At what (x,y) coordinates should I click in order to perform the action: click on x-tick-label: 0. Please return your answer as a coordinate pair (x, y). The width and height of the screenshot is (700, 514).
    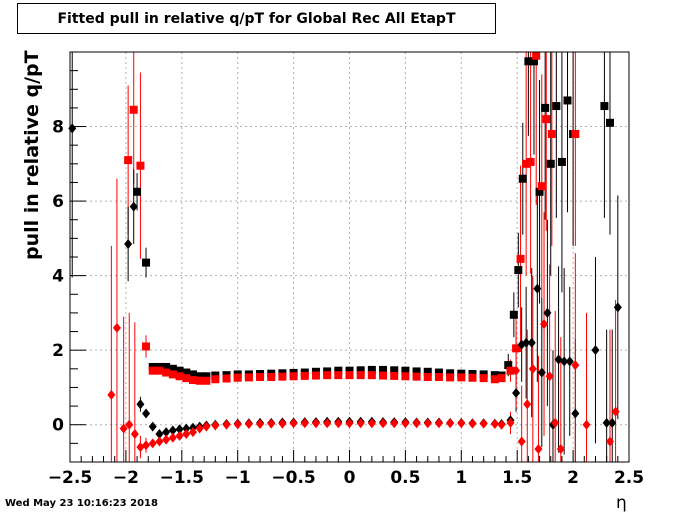
    Looking at the image, I should click on (350, 478).